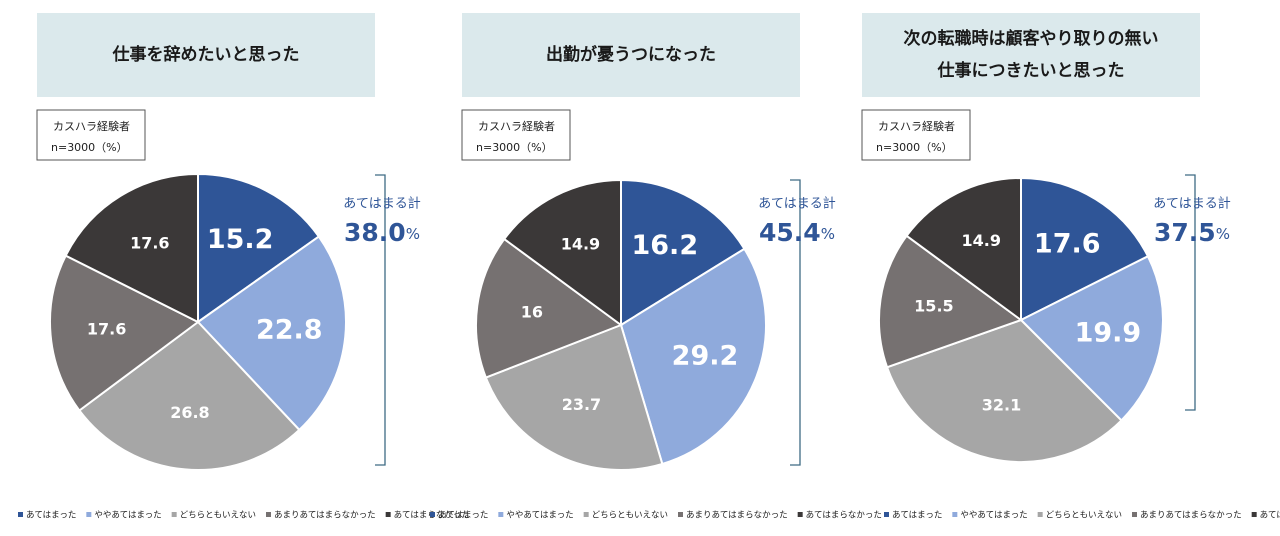 The width and height of the screenshot is (1280, 536). I want to click on slice-label: 23.7, so click(581, 404).